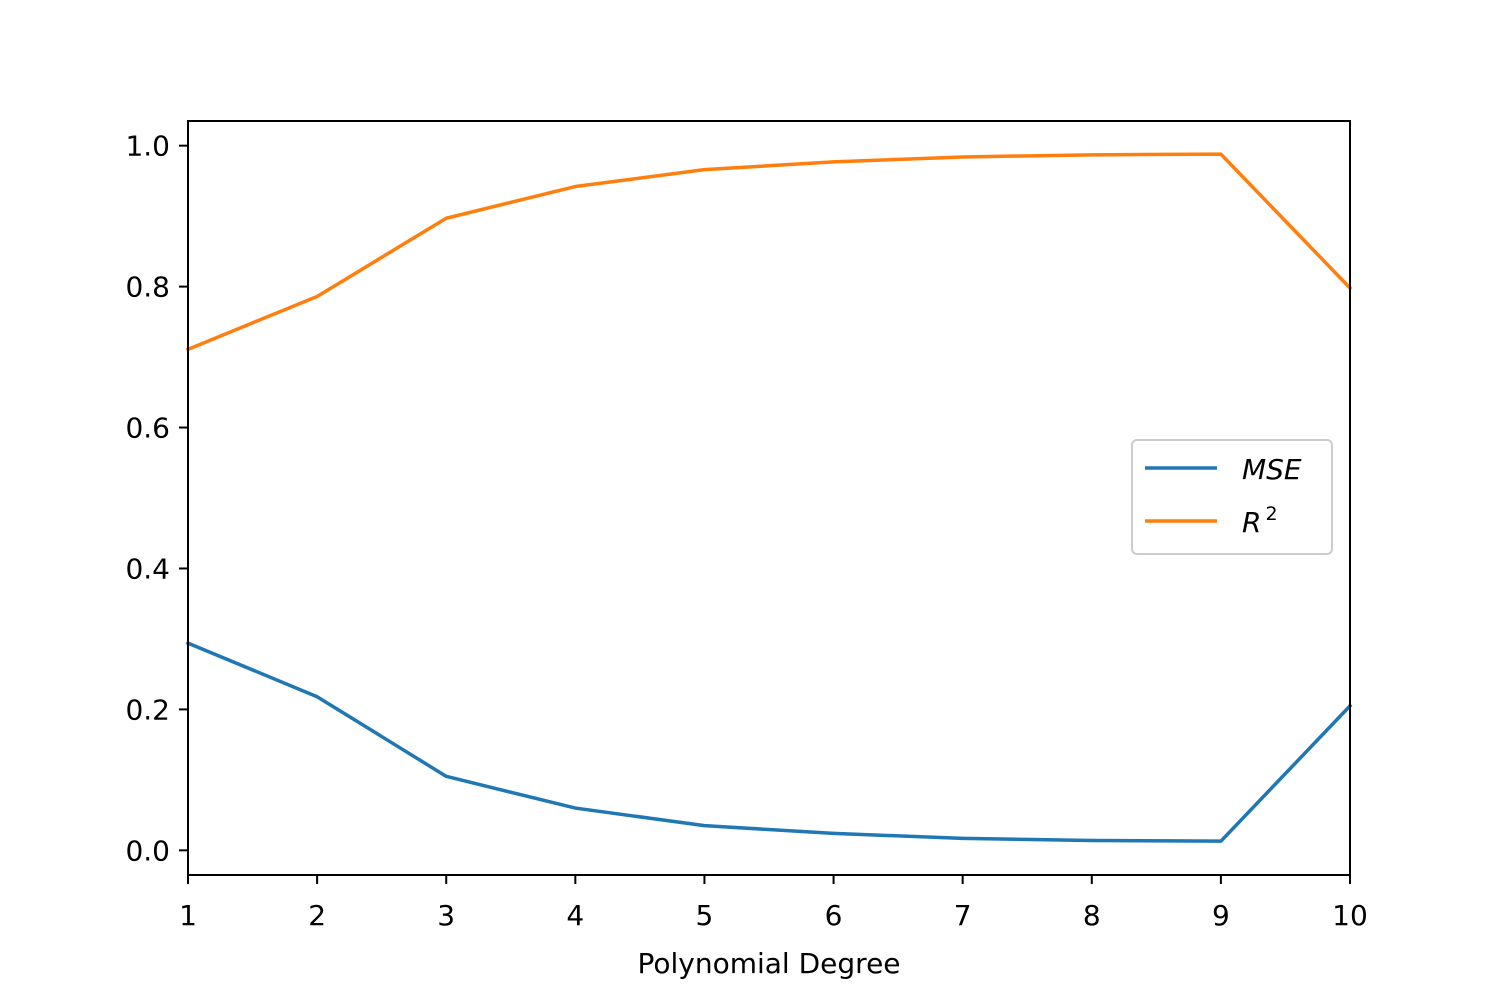  What do you see at coordinates (1271, 514) in the screenshot?
I see `legend-label-r2-superscript: 2` at bounding box center [1271, 514].